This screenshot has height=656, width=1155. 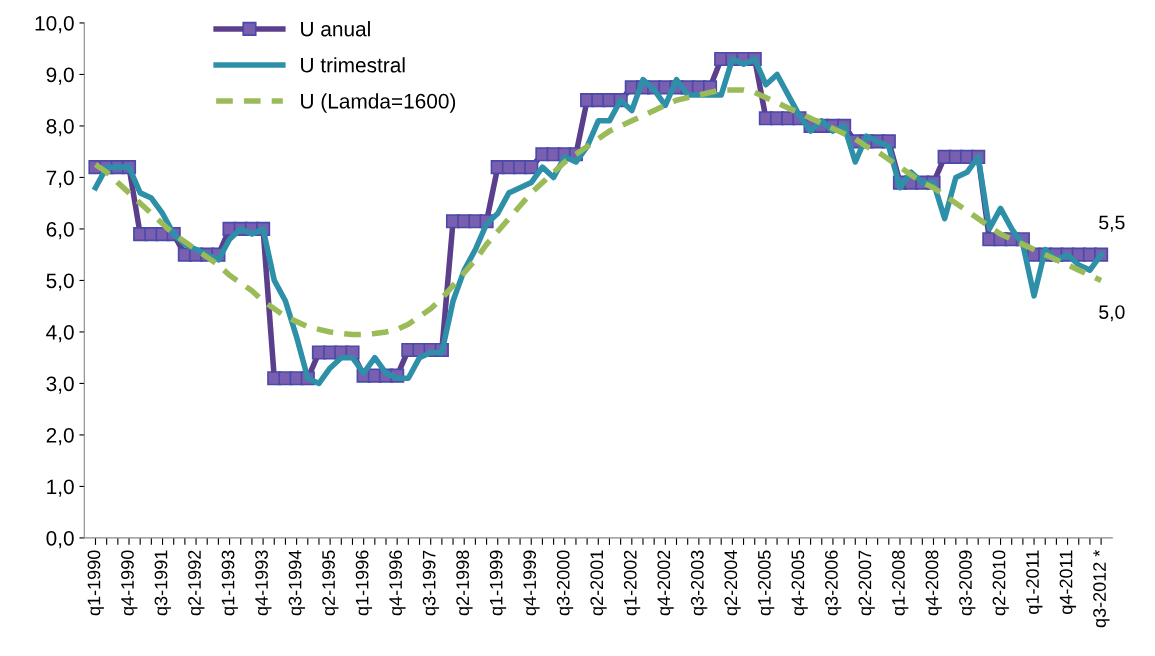 I want to click on x-tick-label: q2-2001, so click(x=598, y=583).